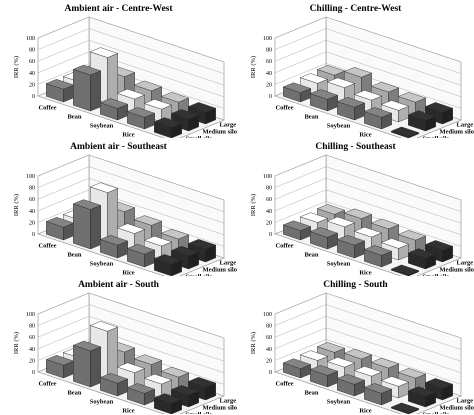  Describe the element at coordinates (33, 373) in the screenshot. I see `y-tick-label: 0` at that location.